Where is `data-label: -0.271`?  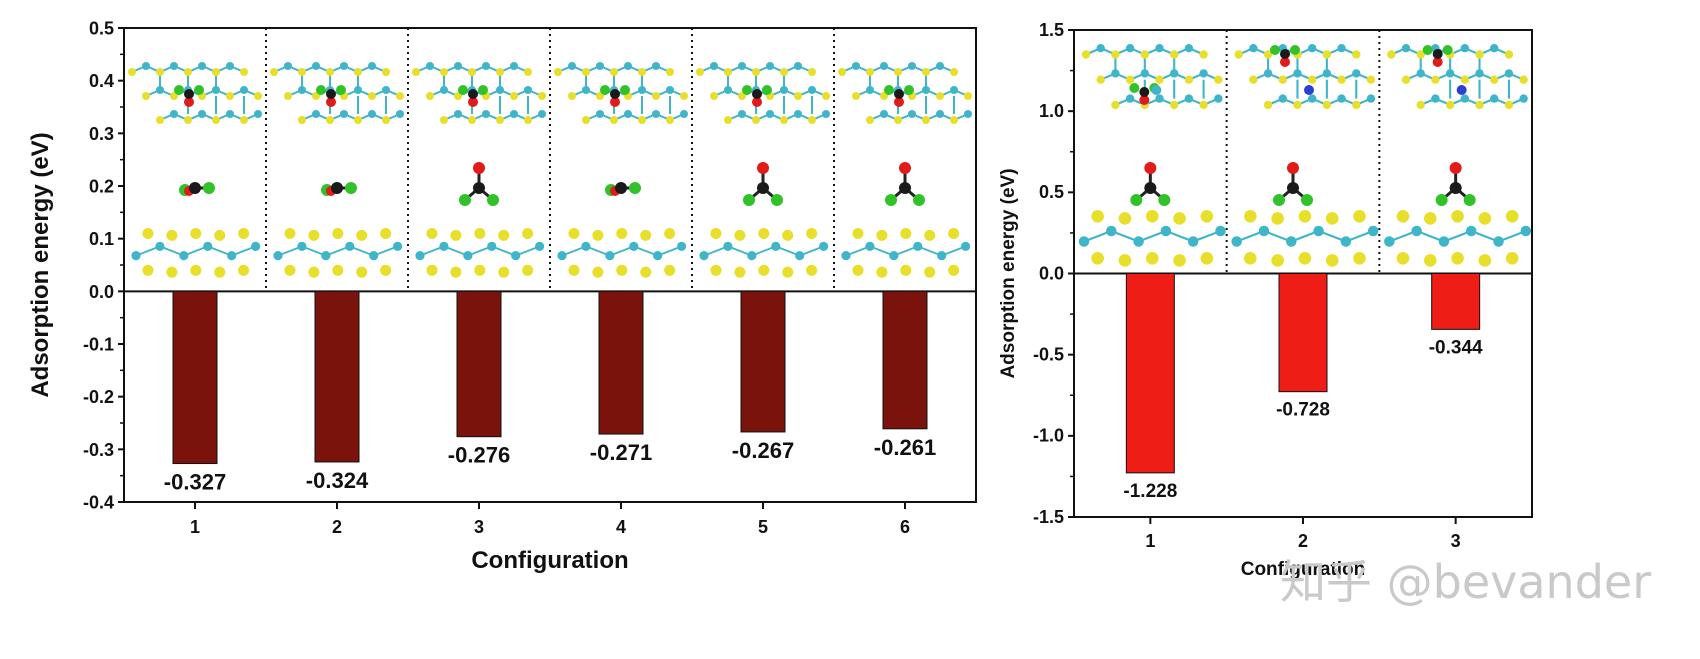
data-label: -0.271 is located at coordinates (621, 452).